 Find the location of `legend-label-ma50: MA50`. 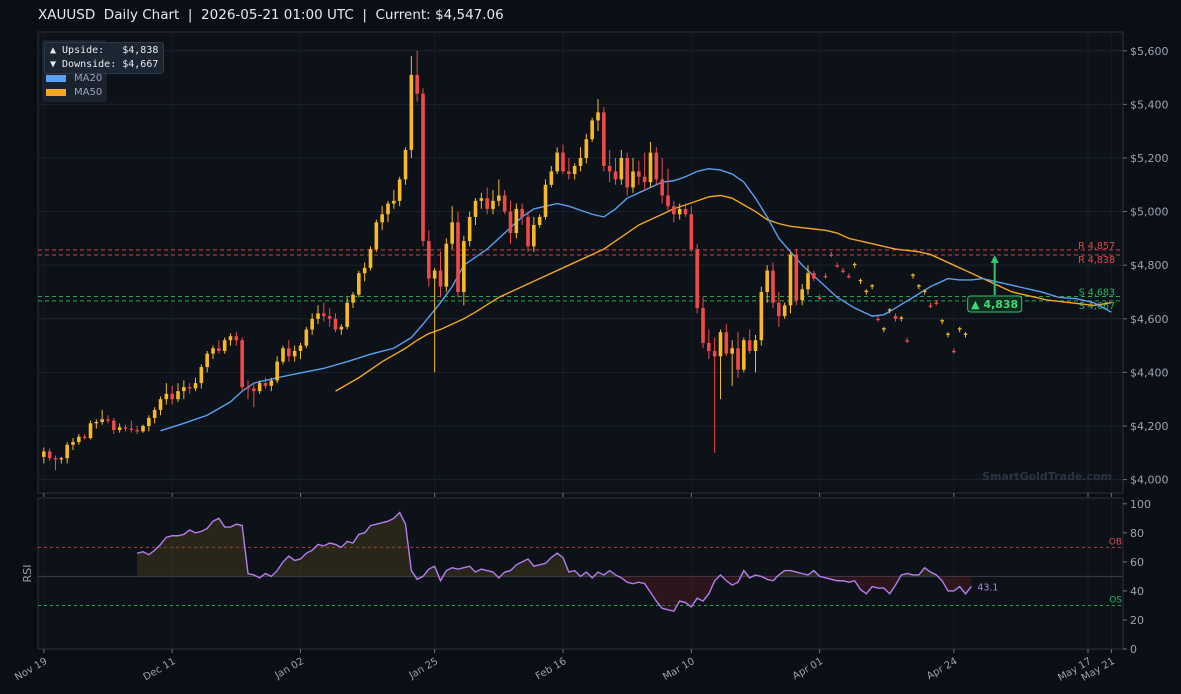

legend-label-ma50: MA50 is located at coordinates (88, 92).